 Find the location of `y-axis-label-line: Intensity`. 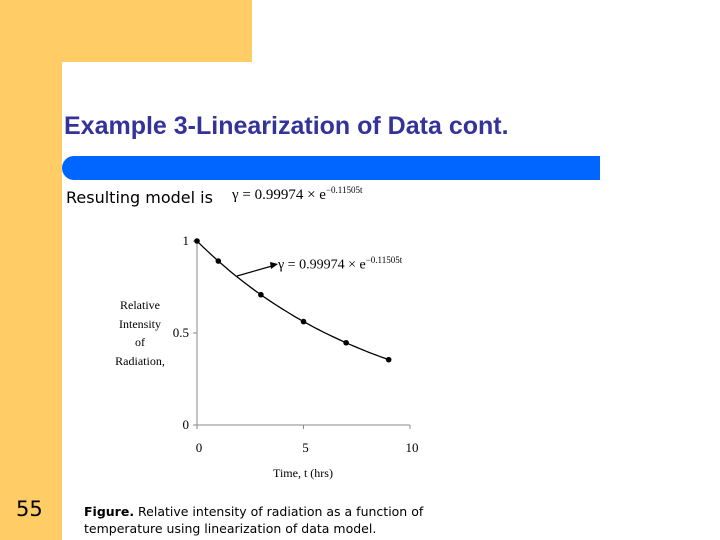

y-axis-label-line: Intensity is located at coordinates (140, 324).